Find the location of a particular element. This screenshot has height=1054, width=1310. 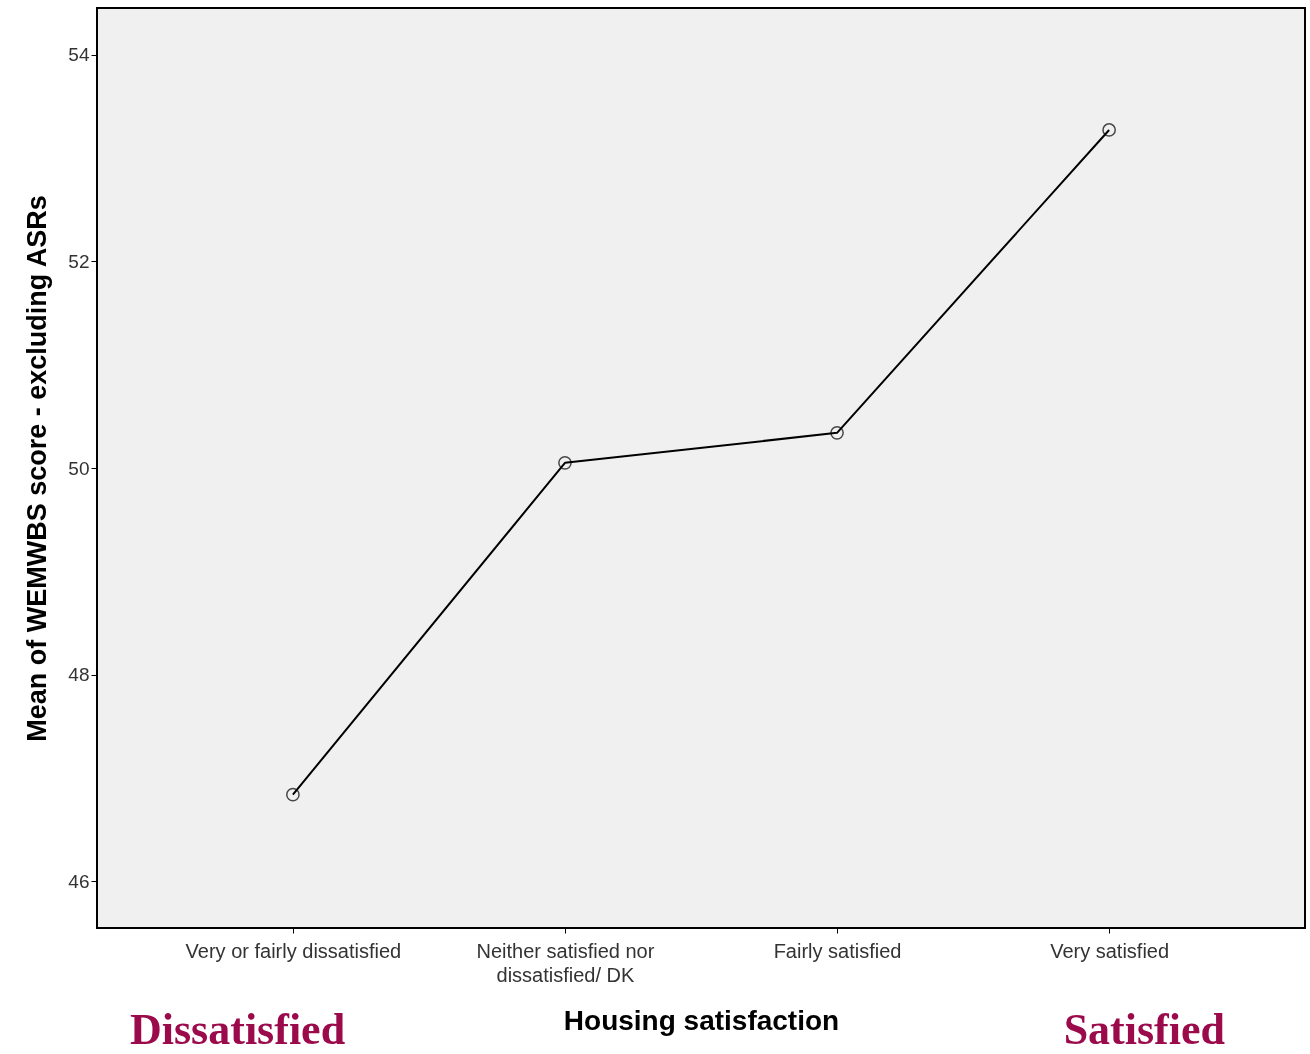

text: Dissatisfied is located at coordinates (238, 1029).